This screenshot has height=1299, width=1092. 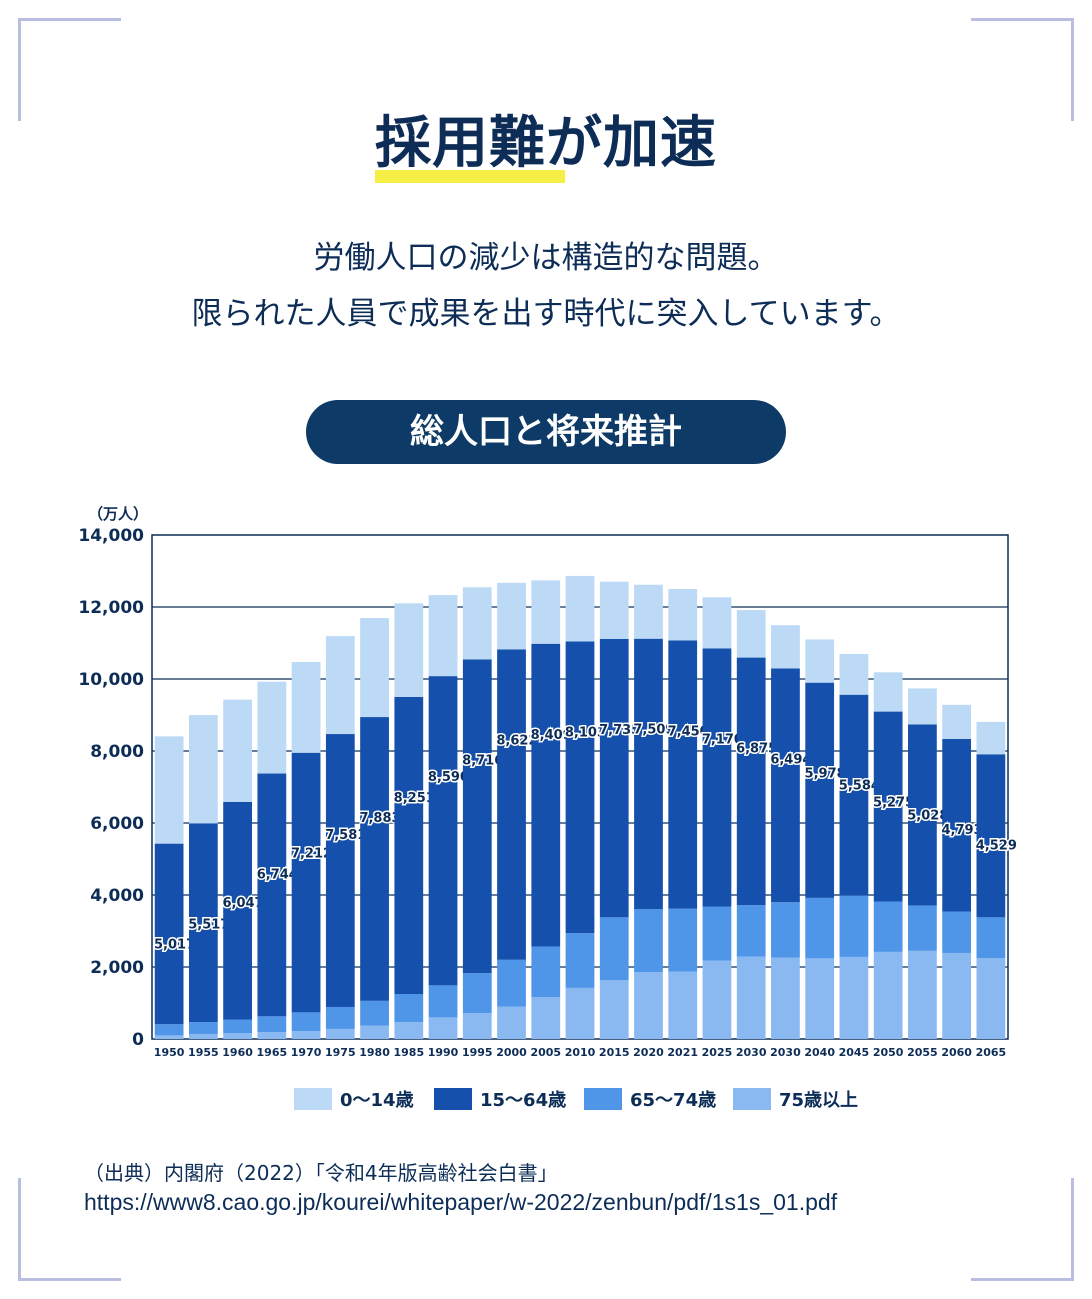 I want to click on legend-label: 0〜14歳, so click(x=377, y=1100).